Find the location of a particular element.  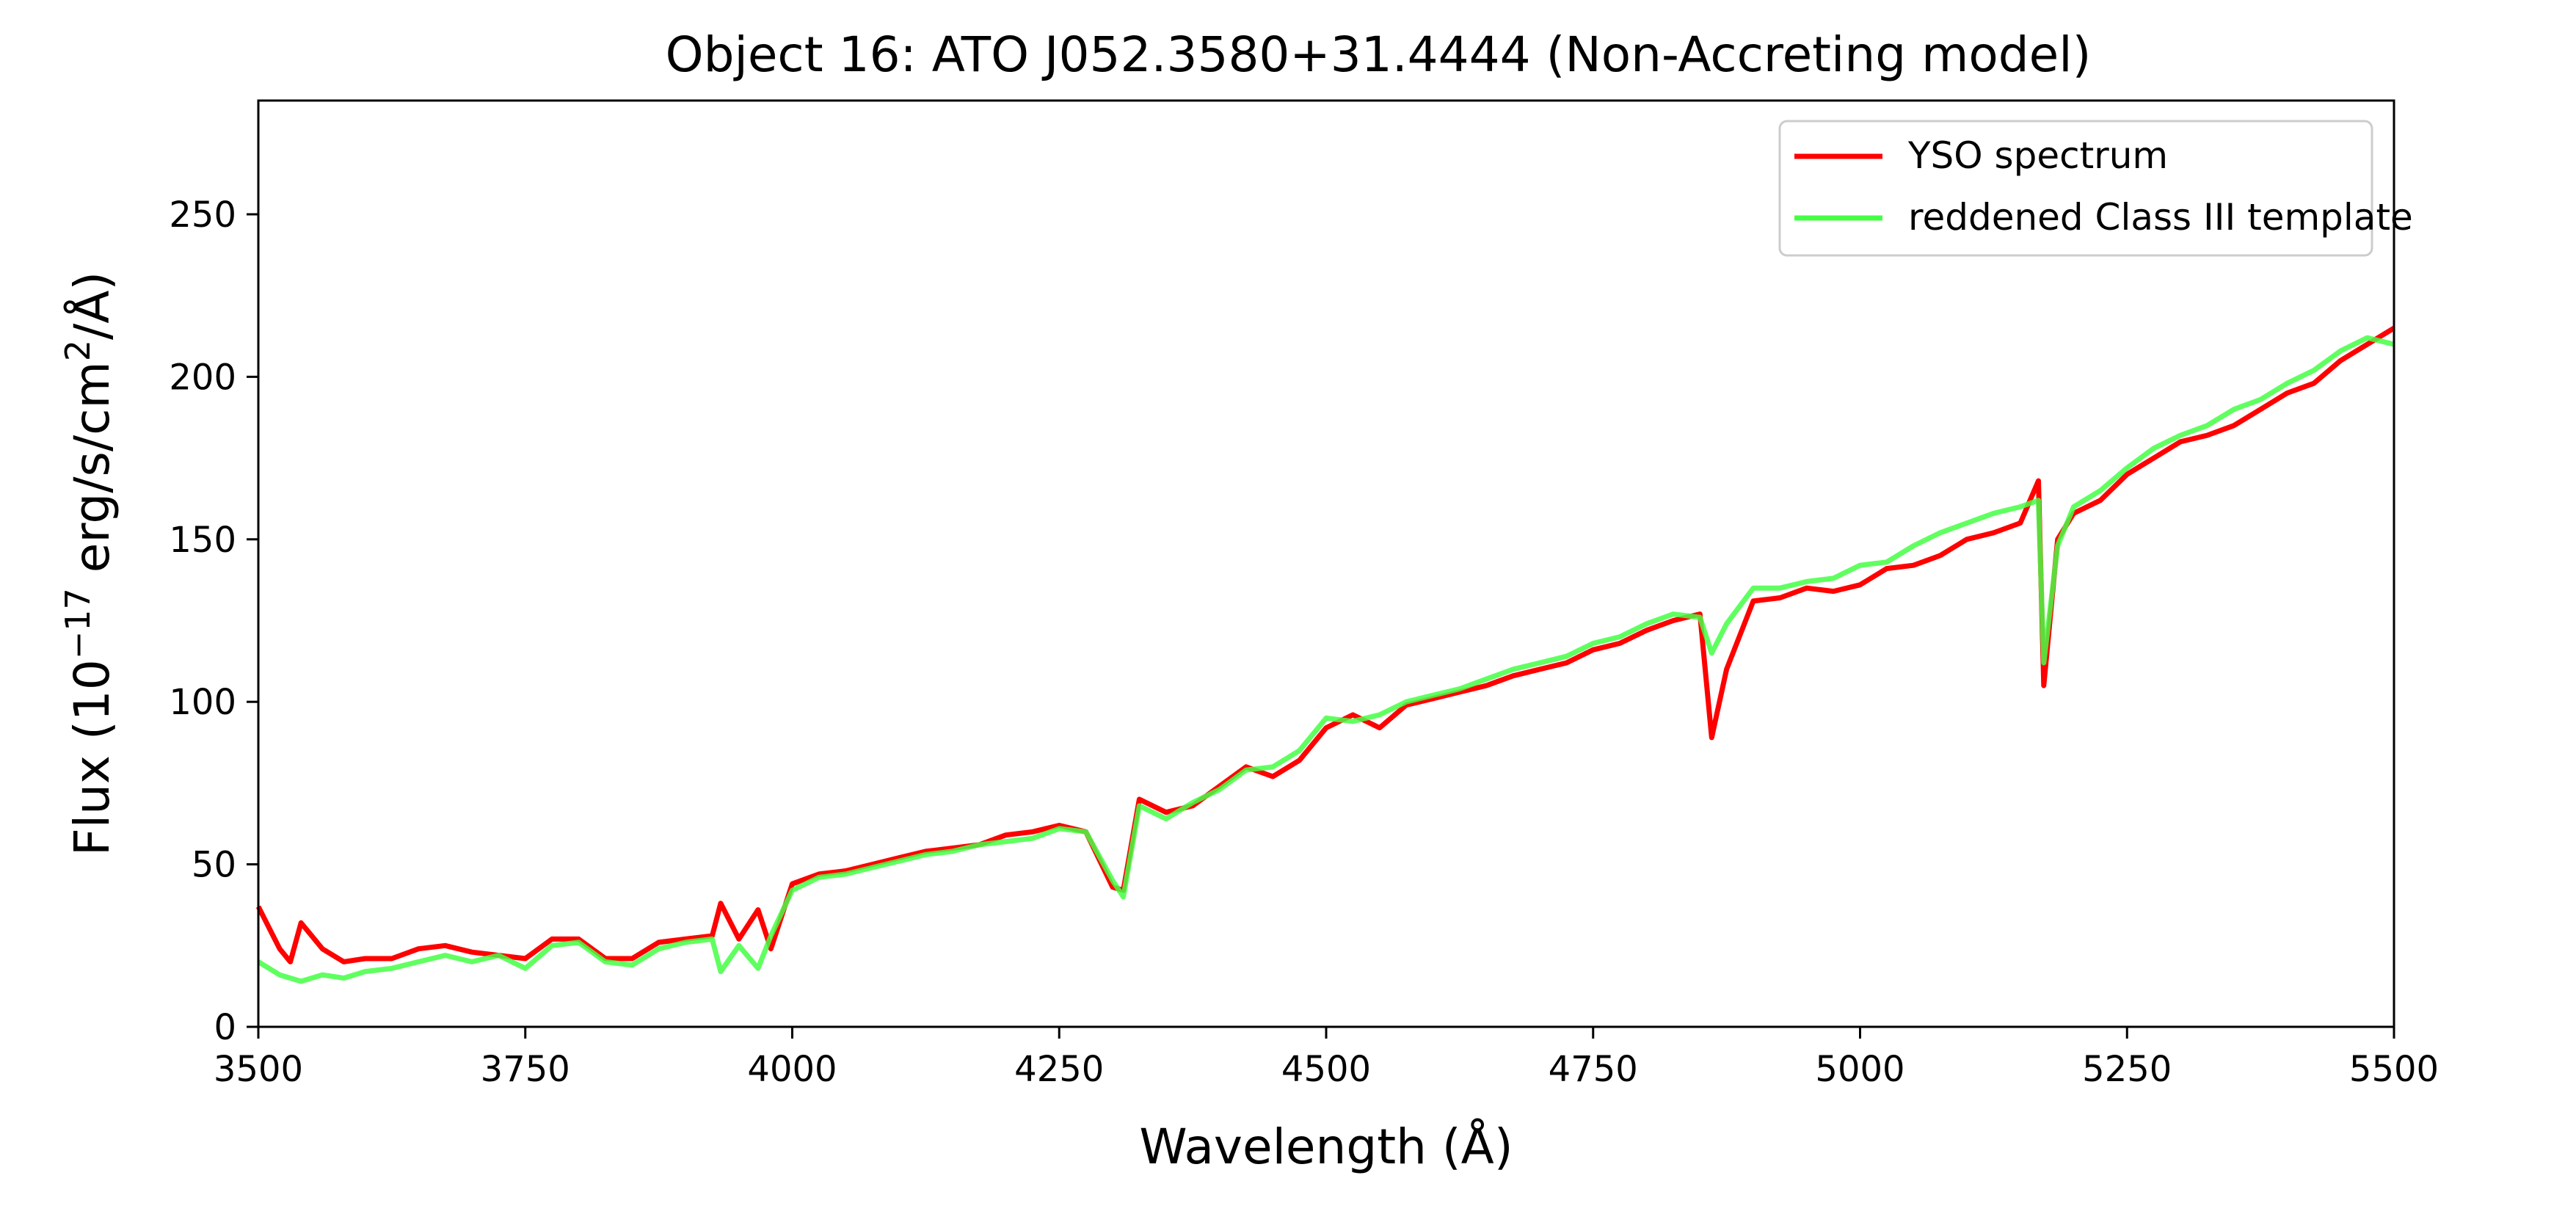

y-tick-label: 200 is located at coordinates (202, 377).